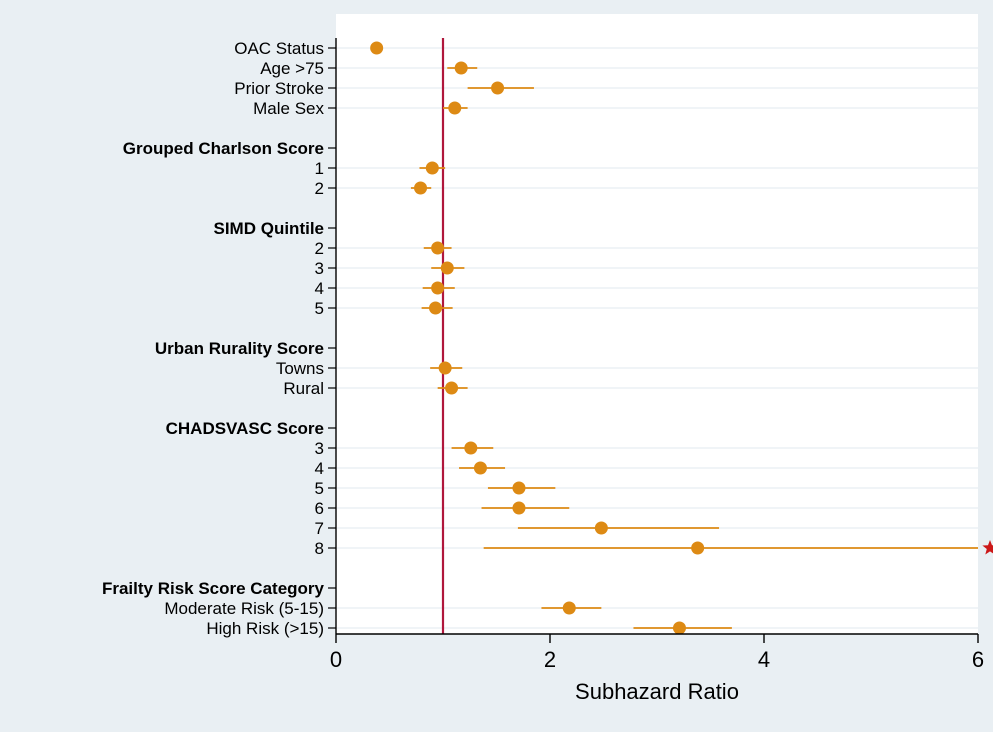 The image size is (993, 737). I want to click on x-tick-label: 4, so click(764, 659).